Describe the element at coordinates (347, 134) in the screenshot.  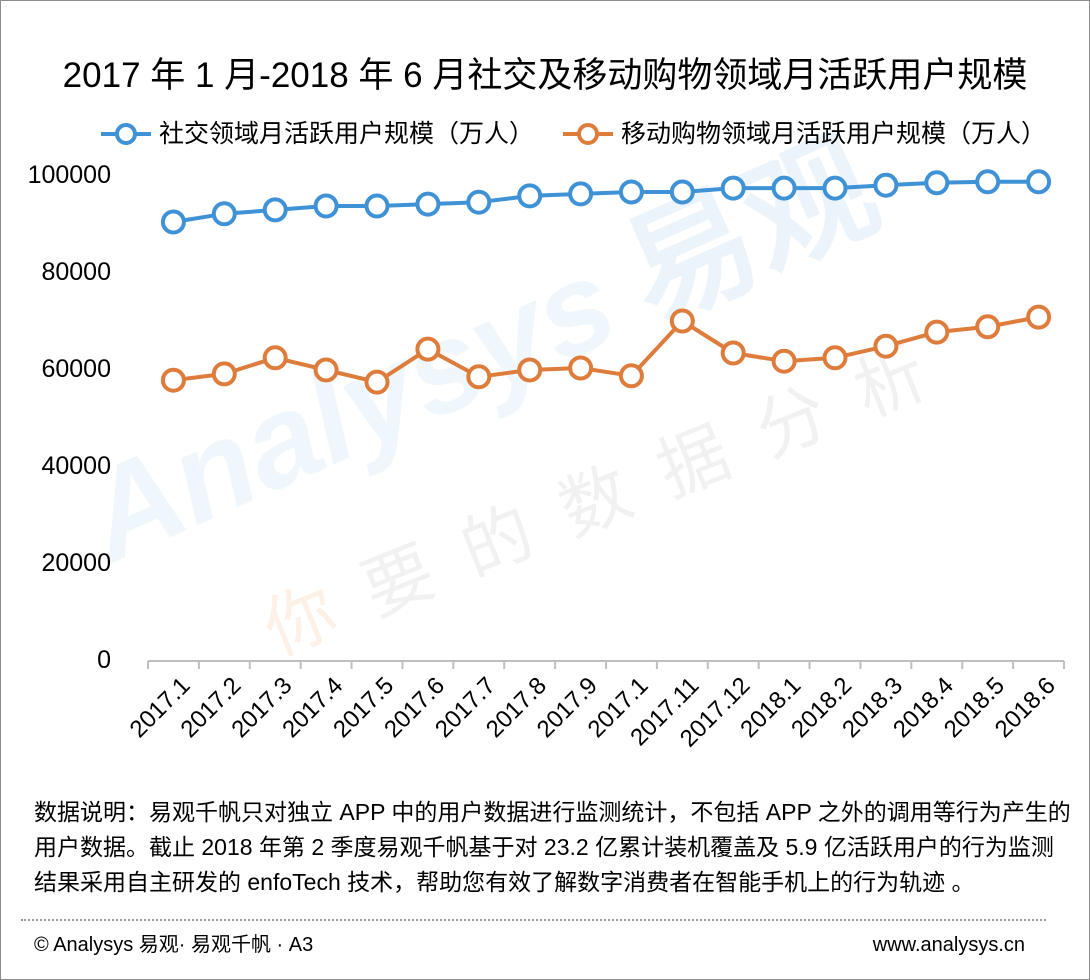
I see `legend-label-social: 社交领域月活跃用户规模（万人）` at that location.